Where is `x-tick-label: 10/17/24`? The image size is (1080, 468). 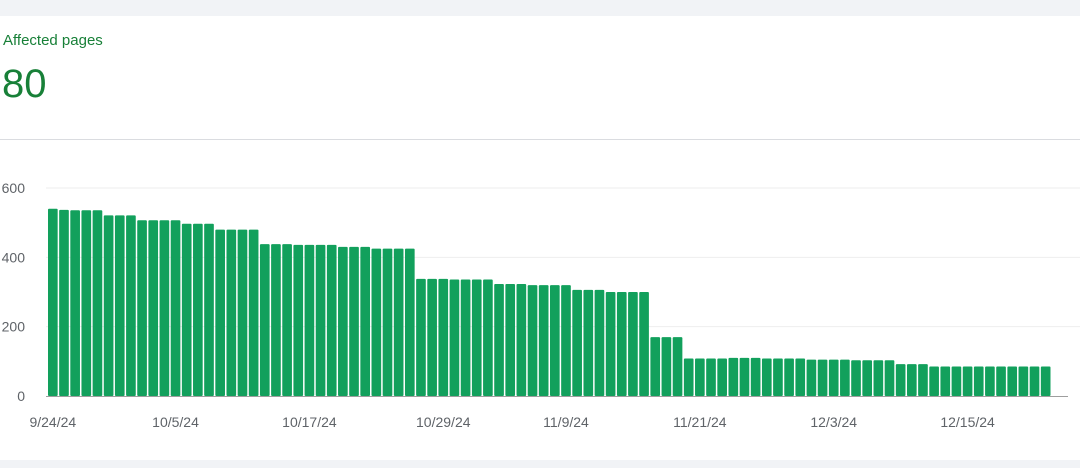 x-tick-label: 10/17/24 is located at coordinates (309, 422).